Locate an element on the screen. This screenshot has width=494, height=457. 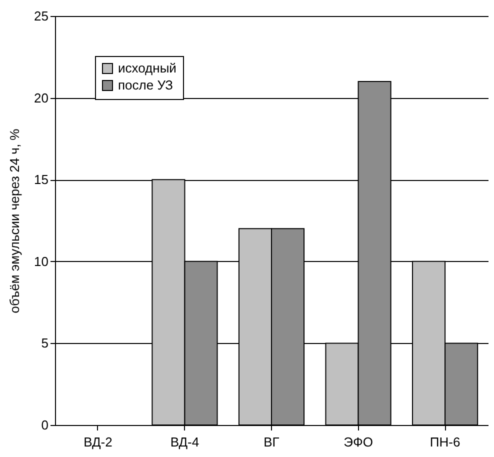
y-tick-label: 0 is located at coordinates (44, 425).